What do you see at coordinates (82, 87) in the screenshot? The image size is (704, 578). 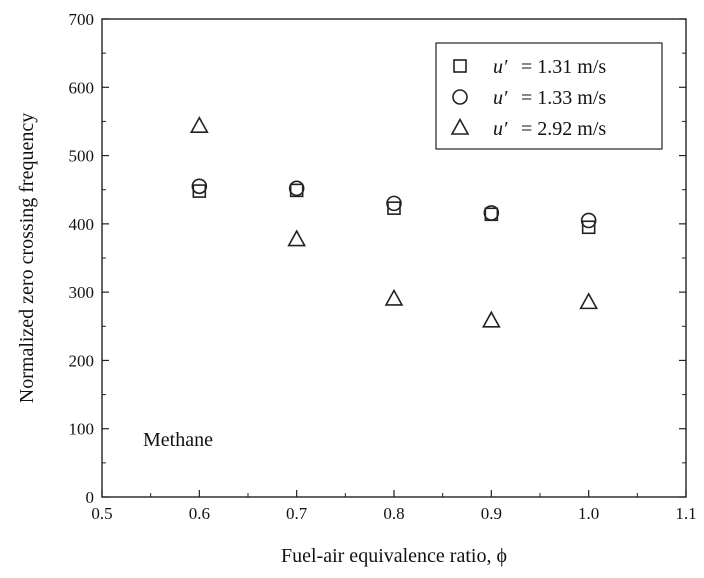 I see `y-tick-label: 600` at bounding box center [82, 87].